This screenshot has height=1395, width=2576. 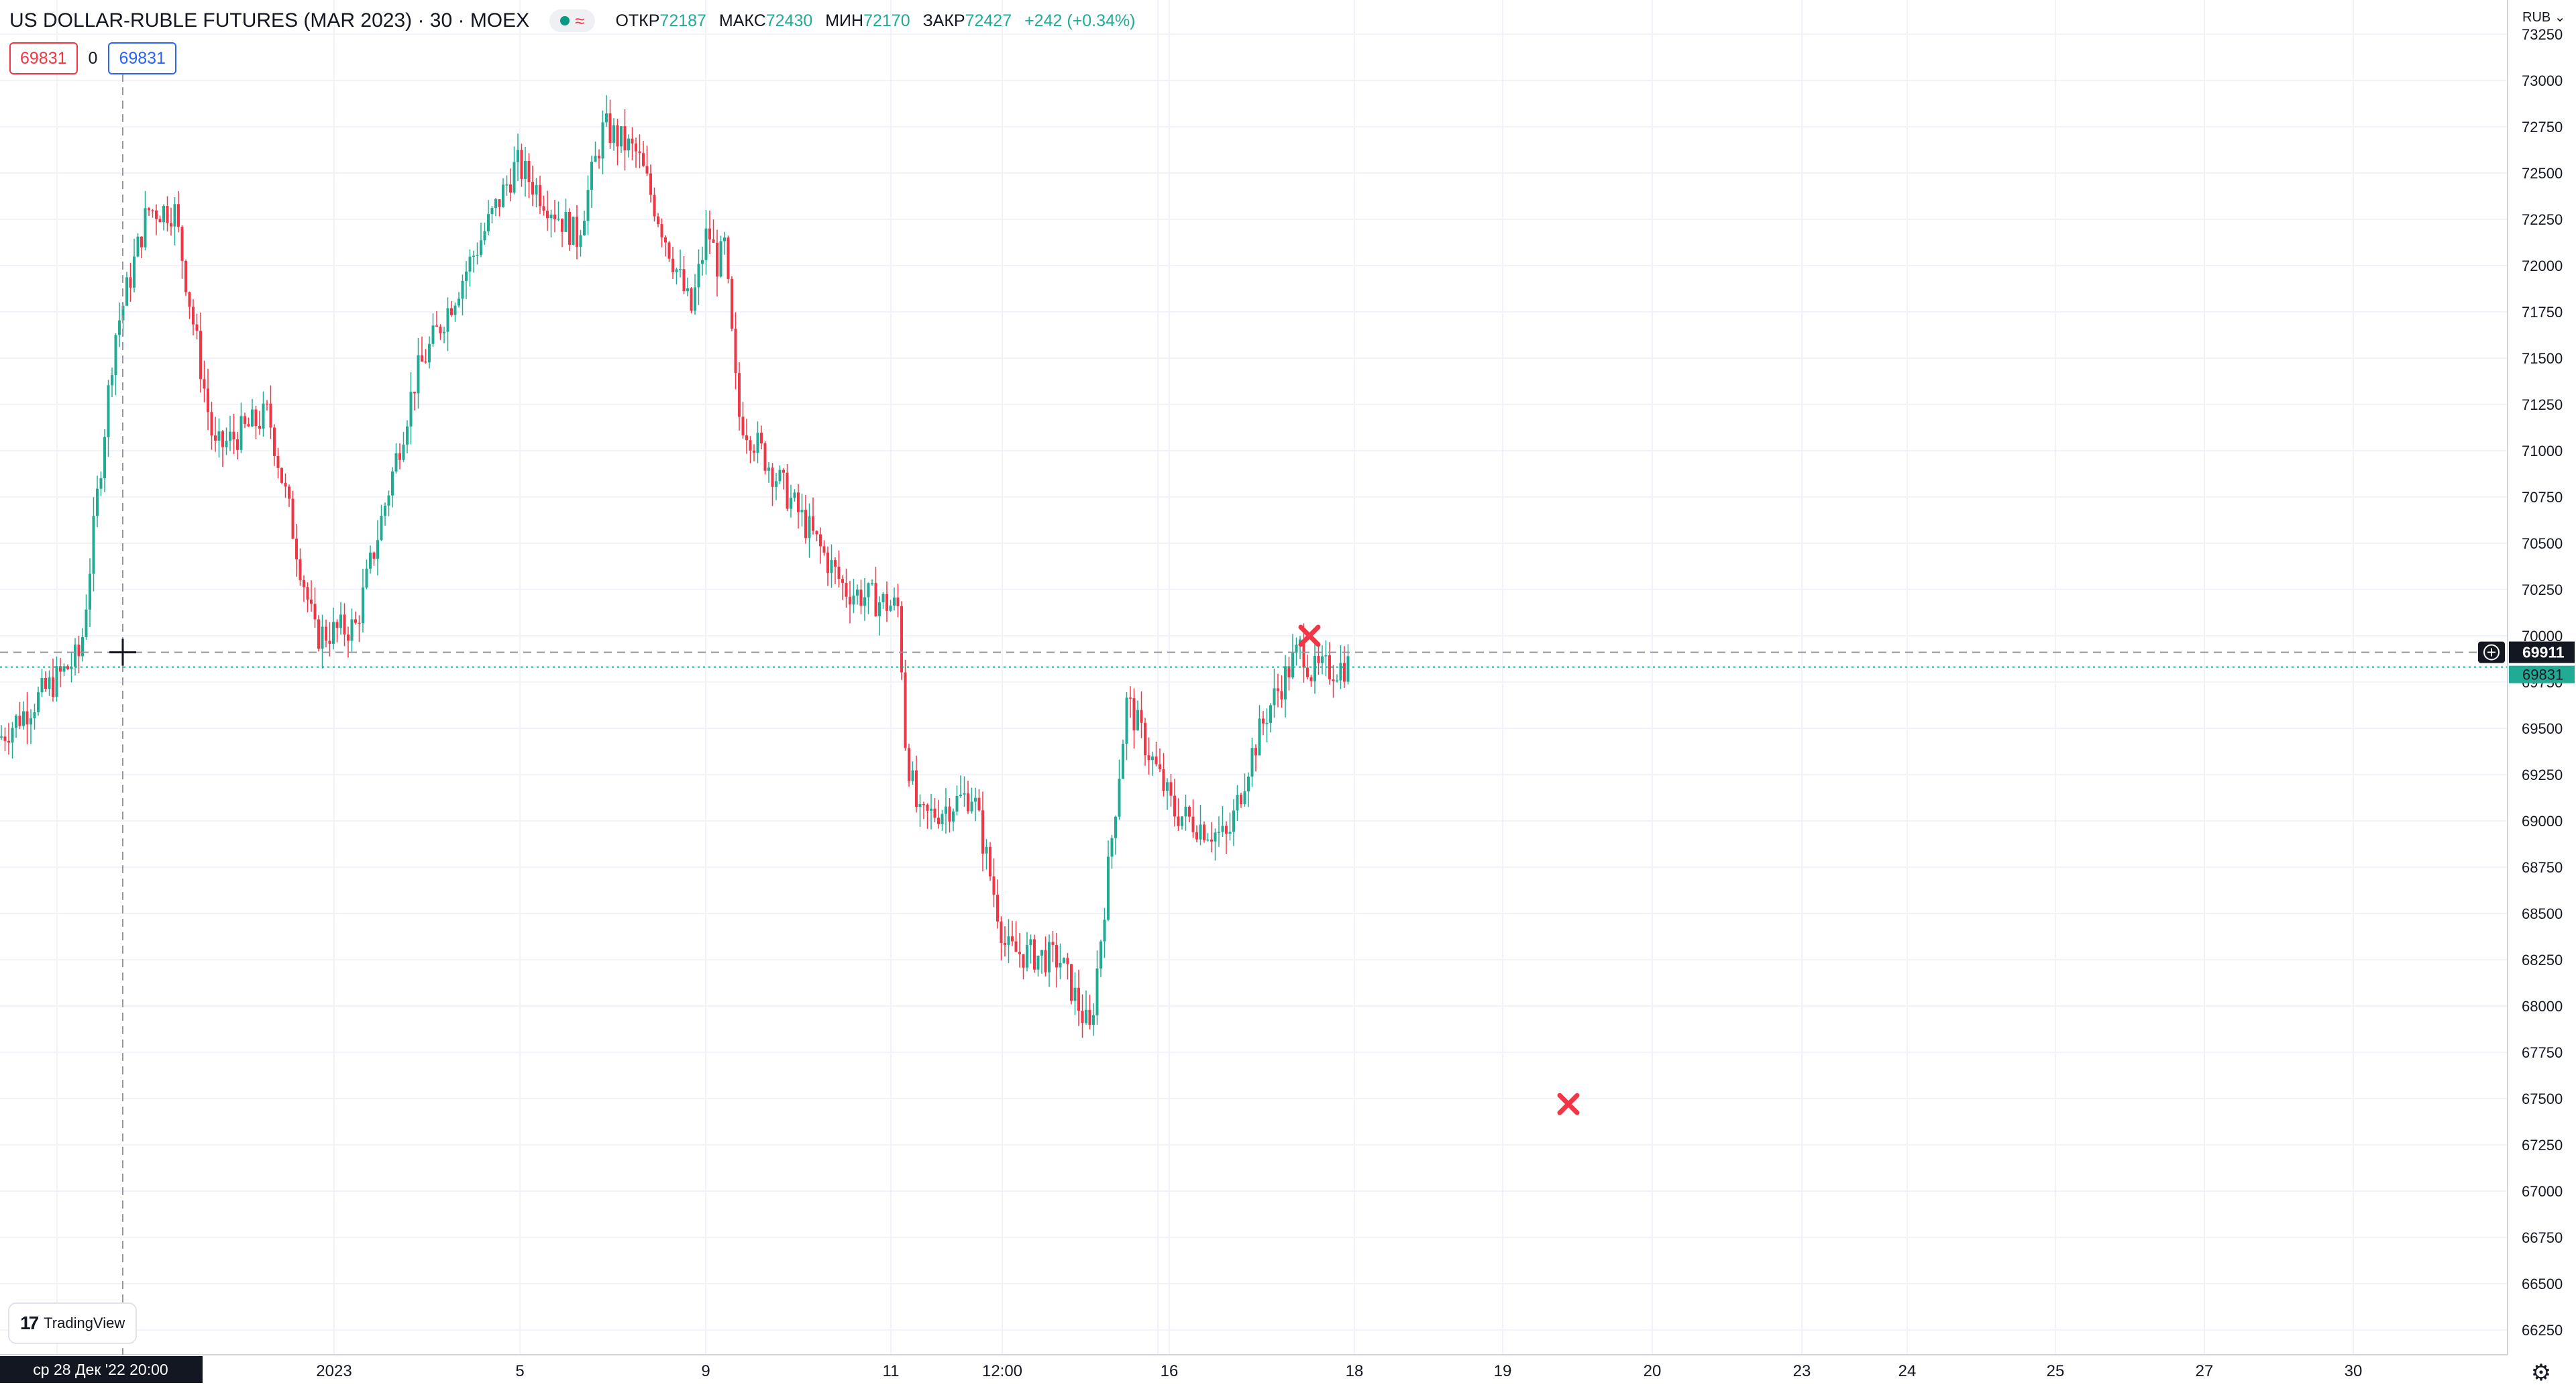 What do you see at coordinates (572, 20) in the screenshot?
I see `market-status-pill: ≈` at bounding box center [572, 20].